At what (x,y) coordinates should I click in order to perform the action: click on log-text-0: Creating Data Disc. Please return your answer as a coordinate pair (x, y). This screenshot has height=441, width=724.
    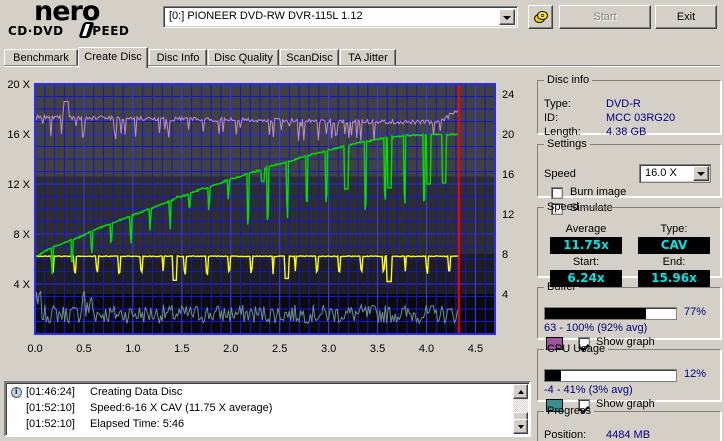
    Looking at the image, I should click on (136, 392).